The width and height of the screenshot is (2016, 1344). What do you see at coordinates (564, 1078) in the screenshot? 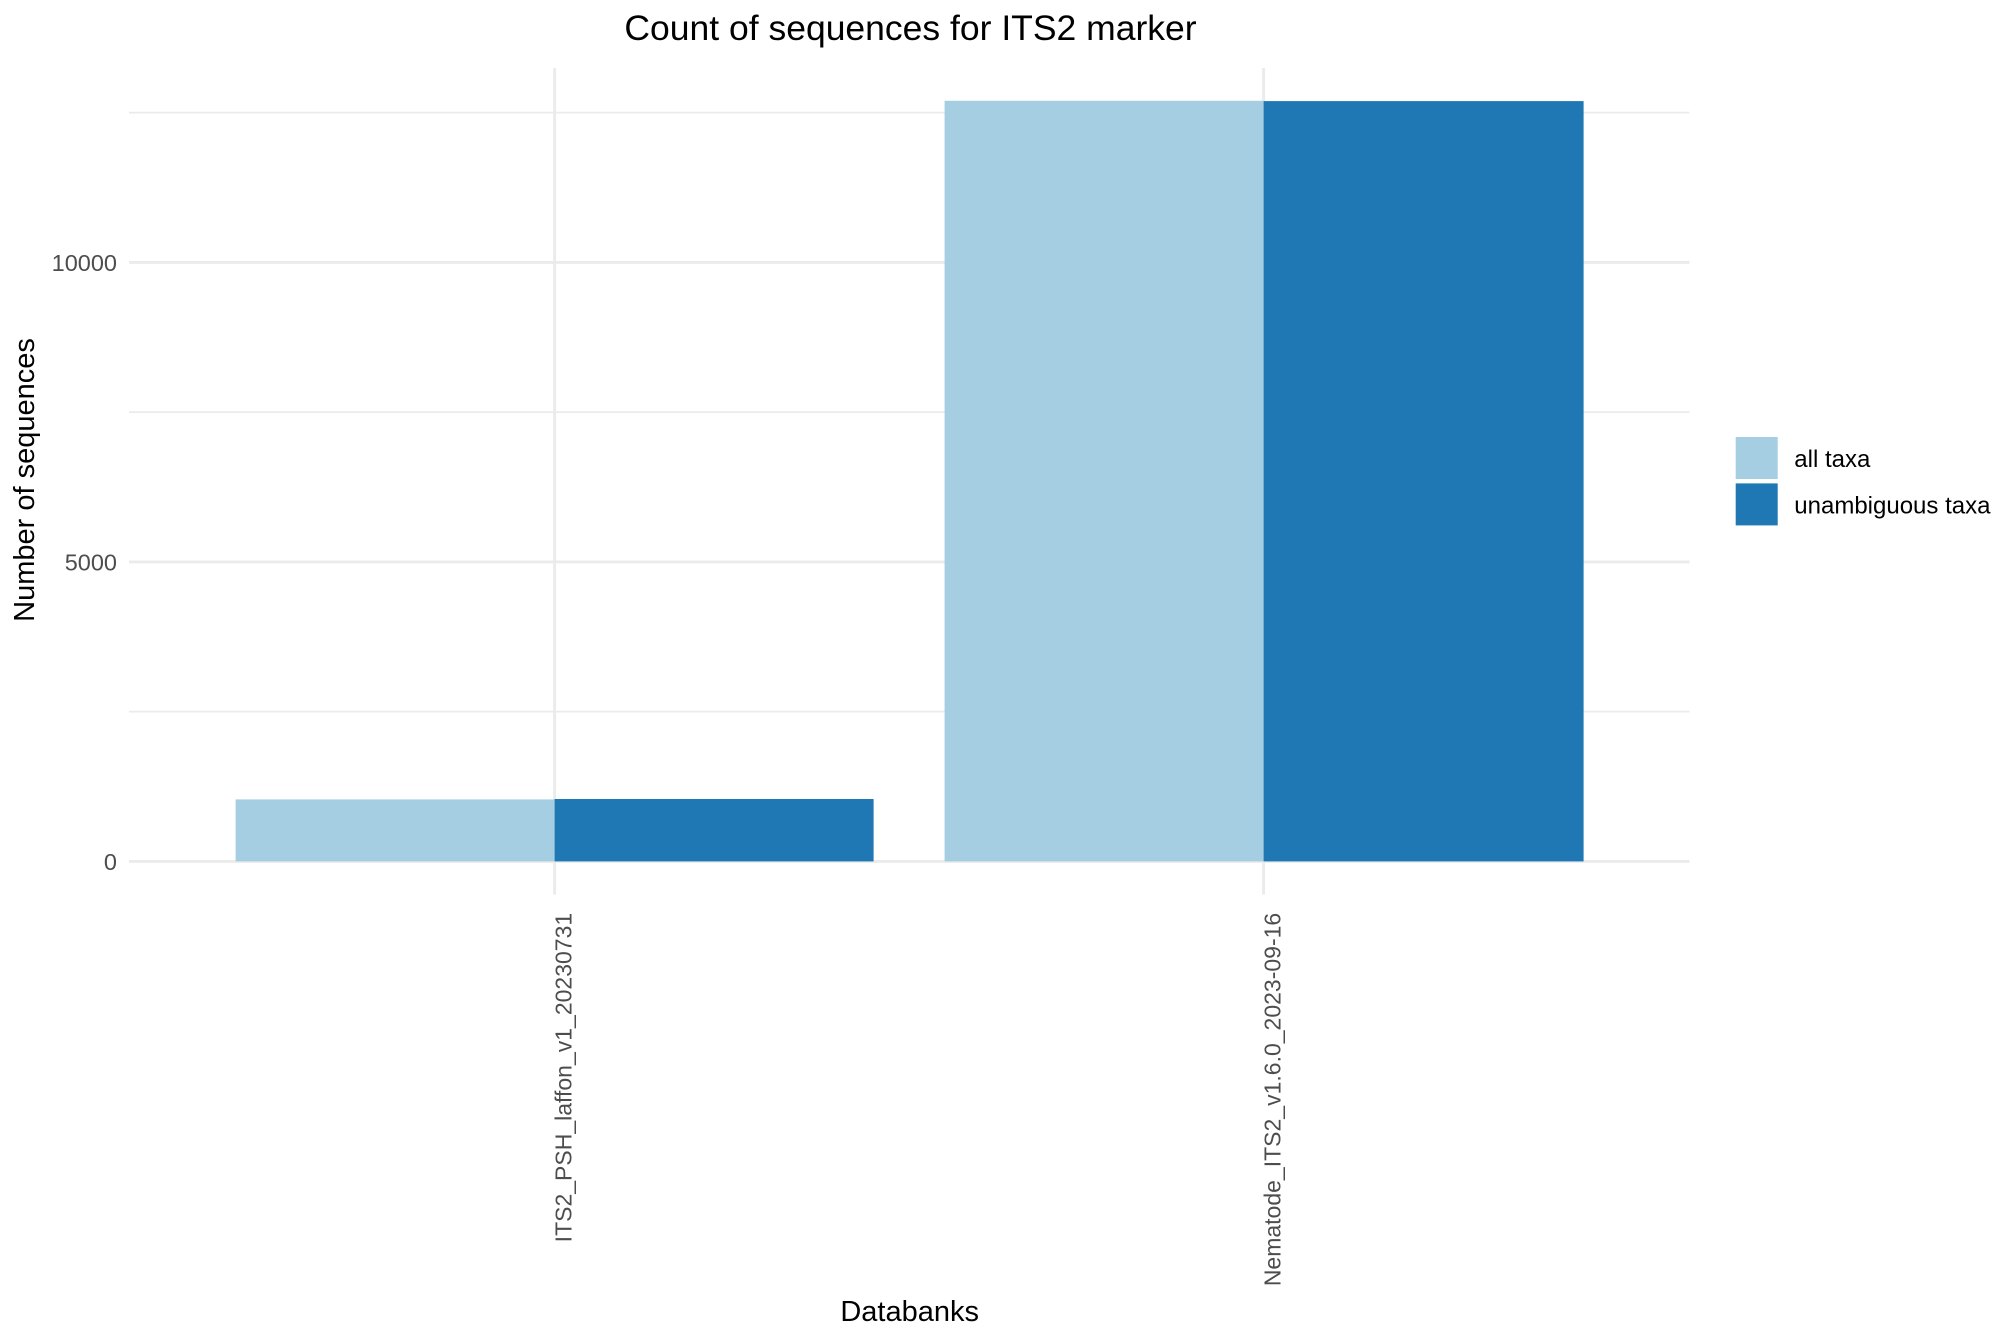
I see `svg-text: ITS2_PSH_laffon_v1_20230731` at bounding box center [564, 1078].